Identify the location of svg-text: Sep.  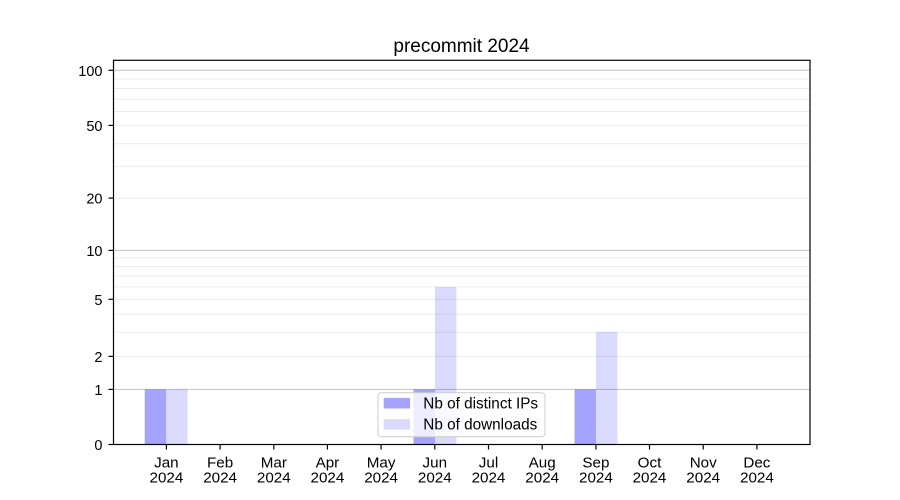
(595, 463).